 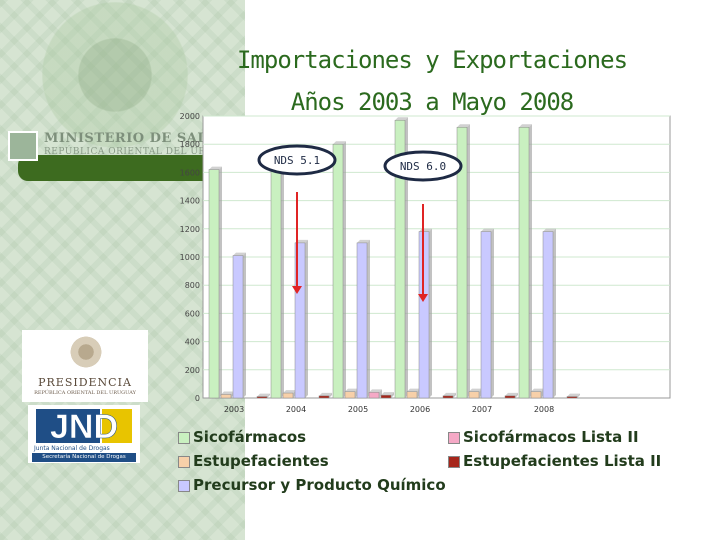 I want to click on x-tick-label: 2004, so click(x=296, y=409).